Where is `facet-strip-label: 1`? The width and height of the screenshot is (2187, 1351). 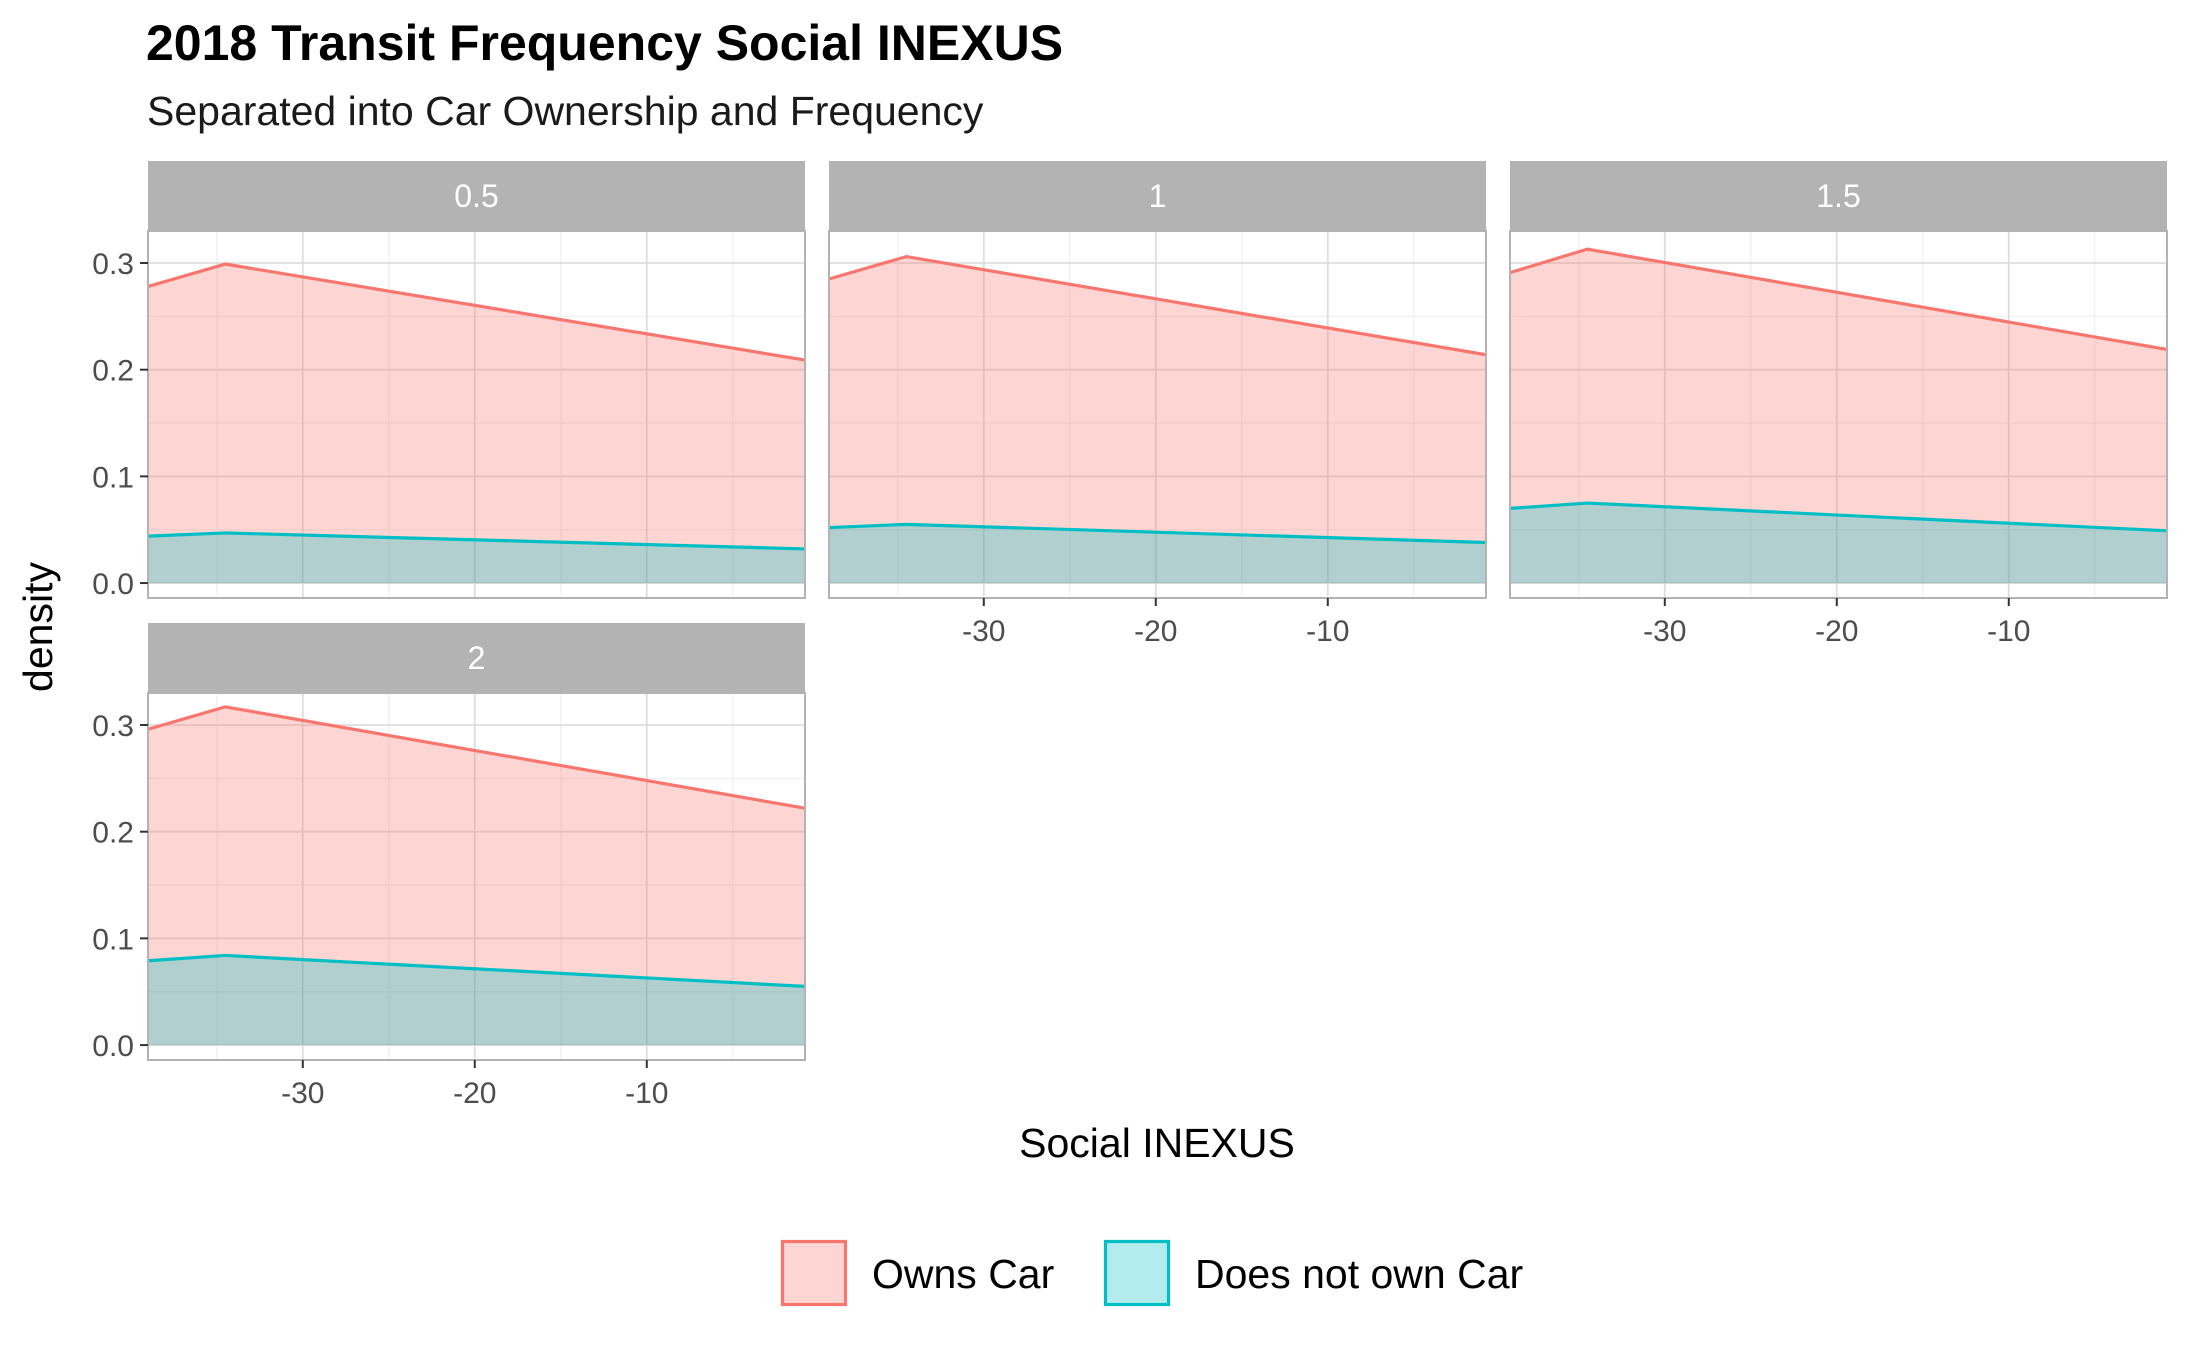 facet-strip-label: 1 is located at coordinates (1158, 196).